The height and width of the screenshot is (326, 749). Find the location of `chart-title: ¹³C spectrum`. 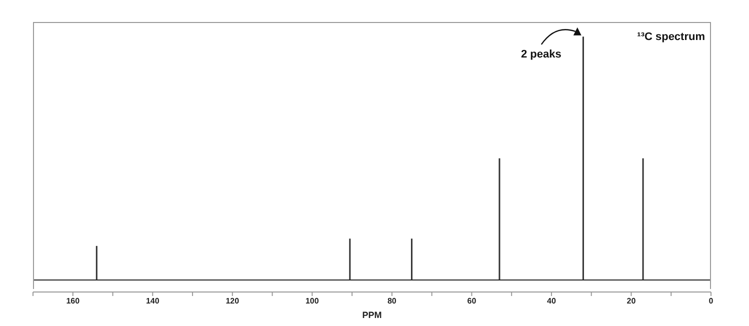

chart-title: ¹³C spectrum is located at coordinates (671, 37).